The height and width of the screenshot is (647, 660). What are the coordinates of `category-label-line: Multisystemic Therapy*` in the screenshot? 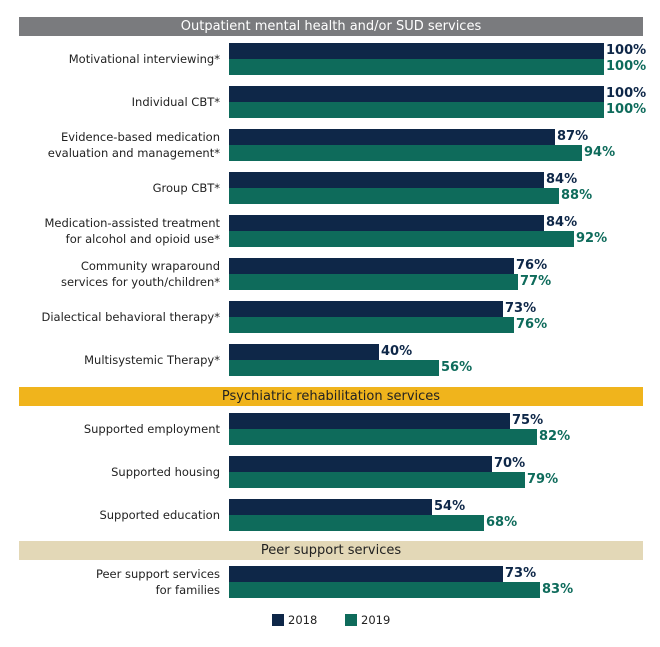 It's located at (152, 360).